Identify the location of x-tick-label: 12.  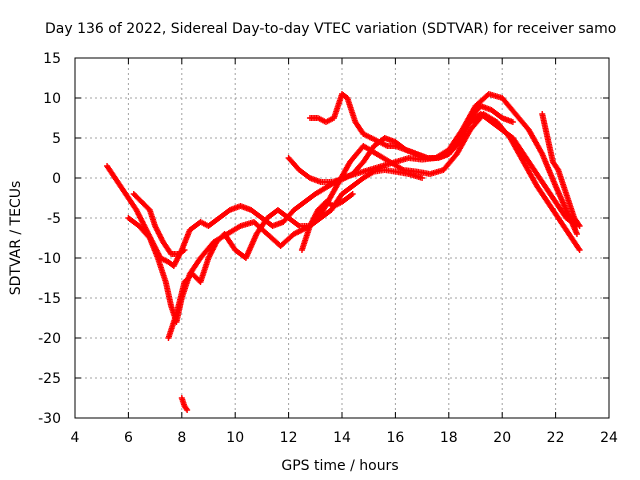
(289, 438).